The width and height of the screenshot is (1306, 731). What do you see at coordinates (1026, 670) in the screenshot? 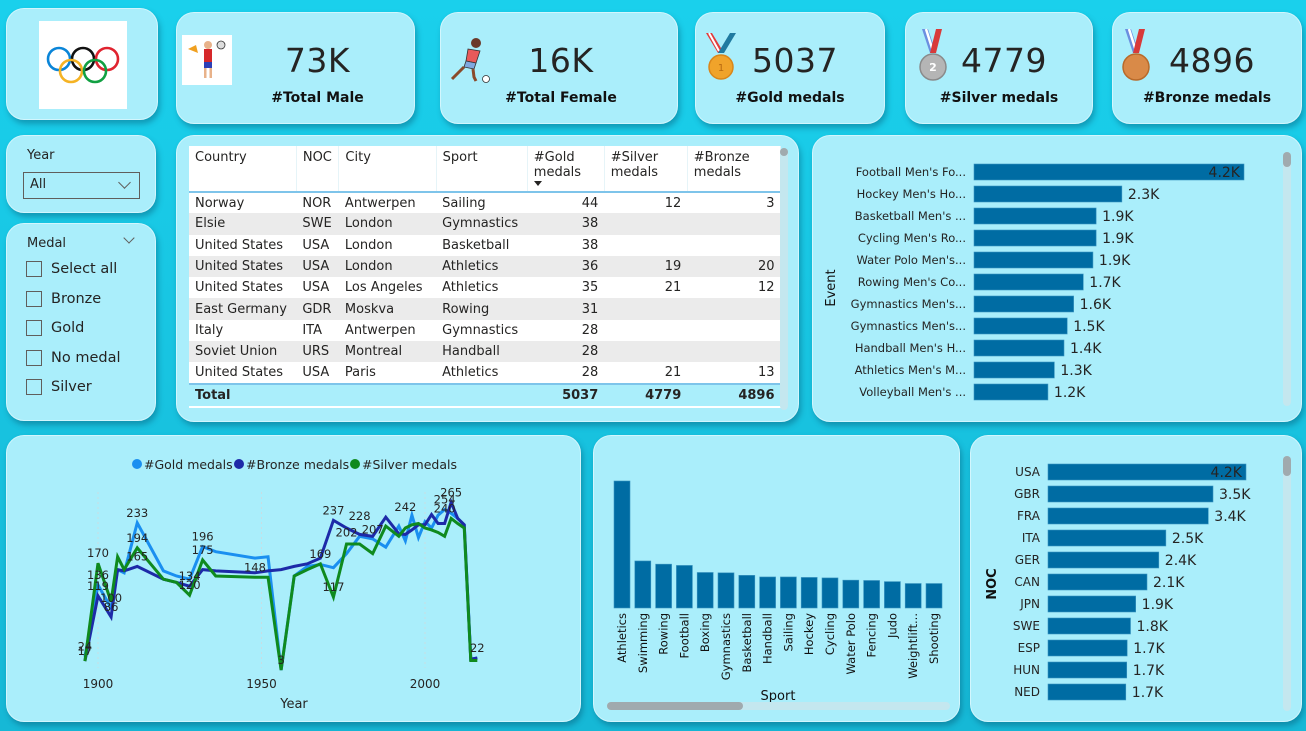
I see `category-label: HUN` at bounding box center [1026, 670].